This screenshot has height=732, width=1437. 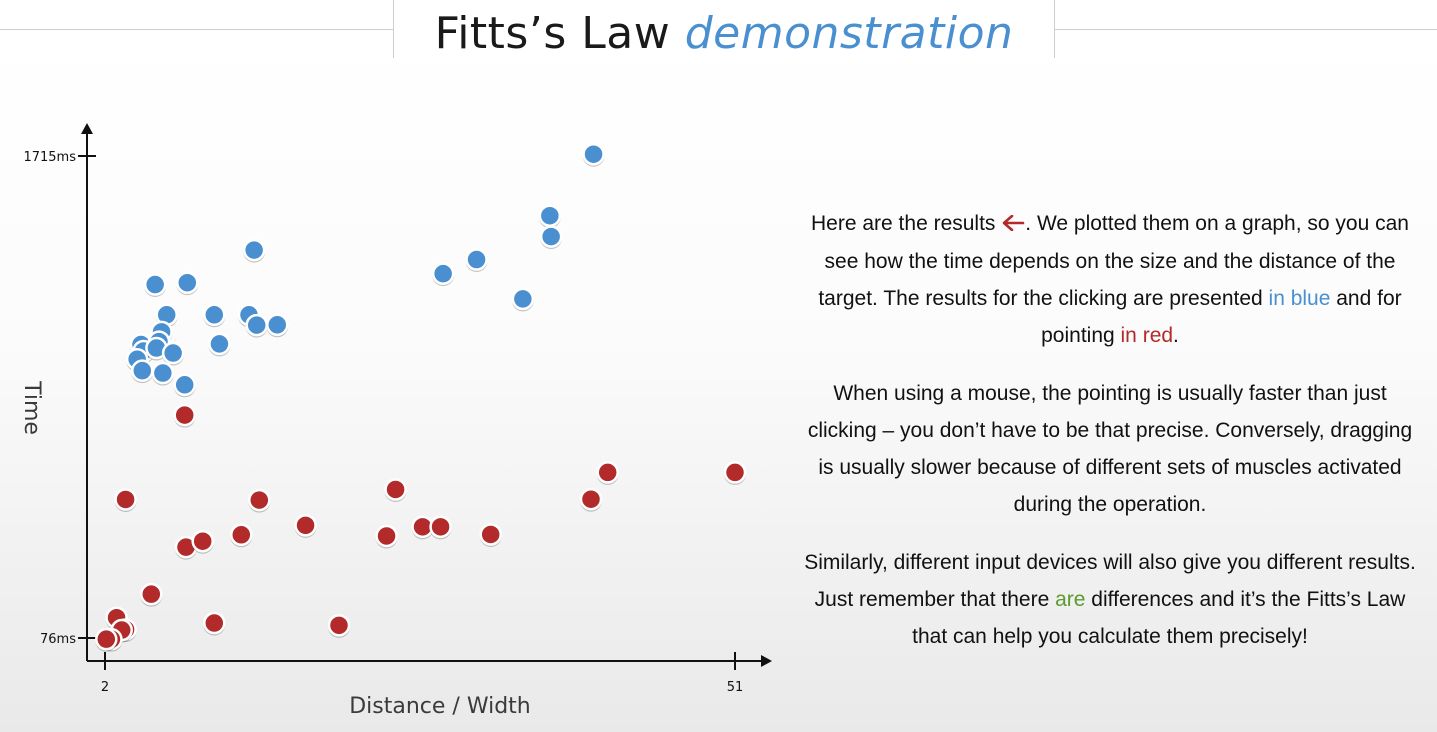 I want to click on y-tick-label: 1715ms, so click(x=49, y=157).